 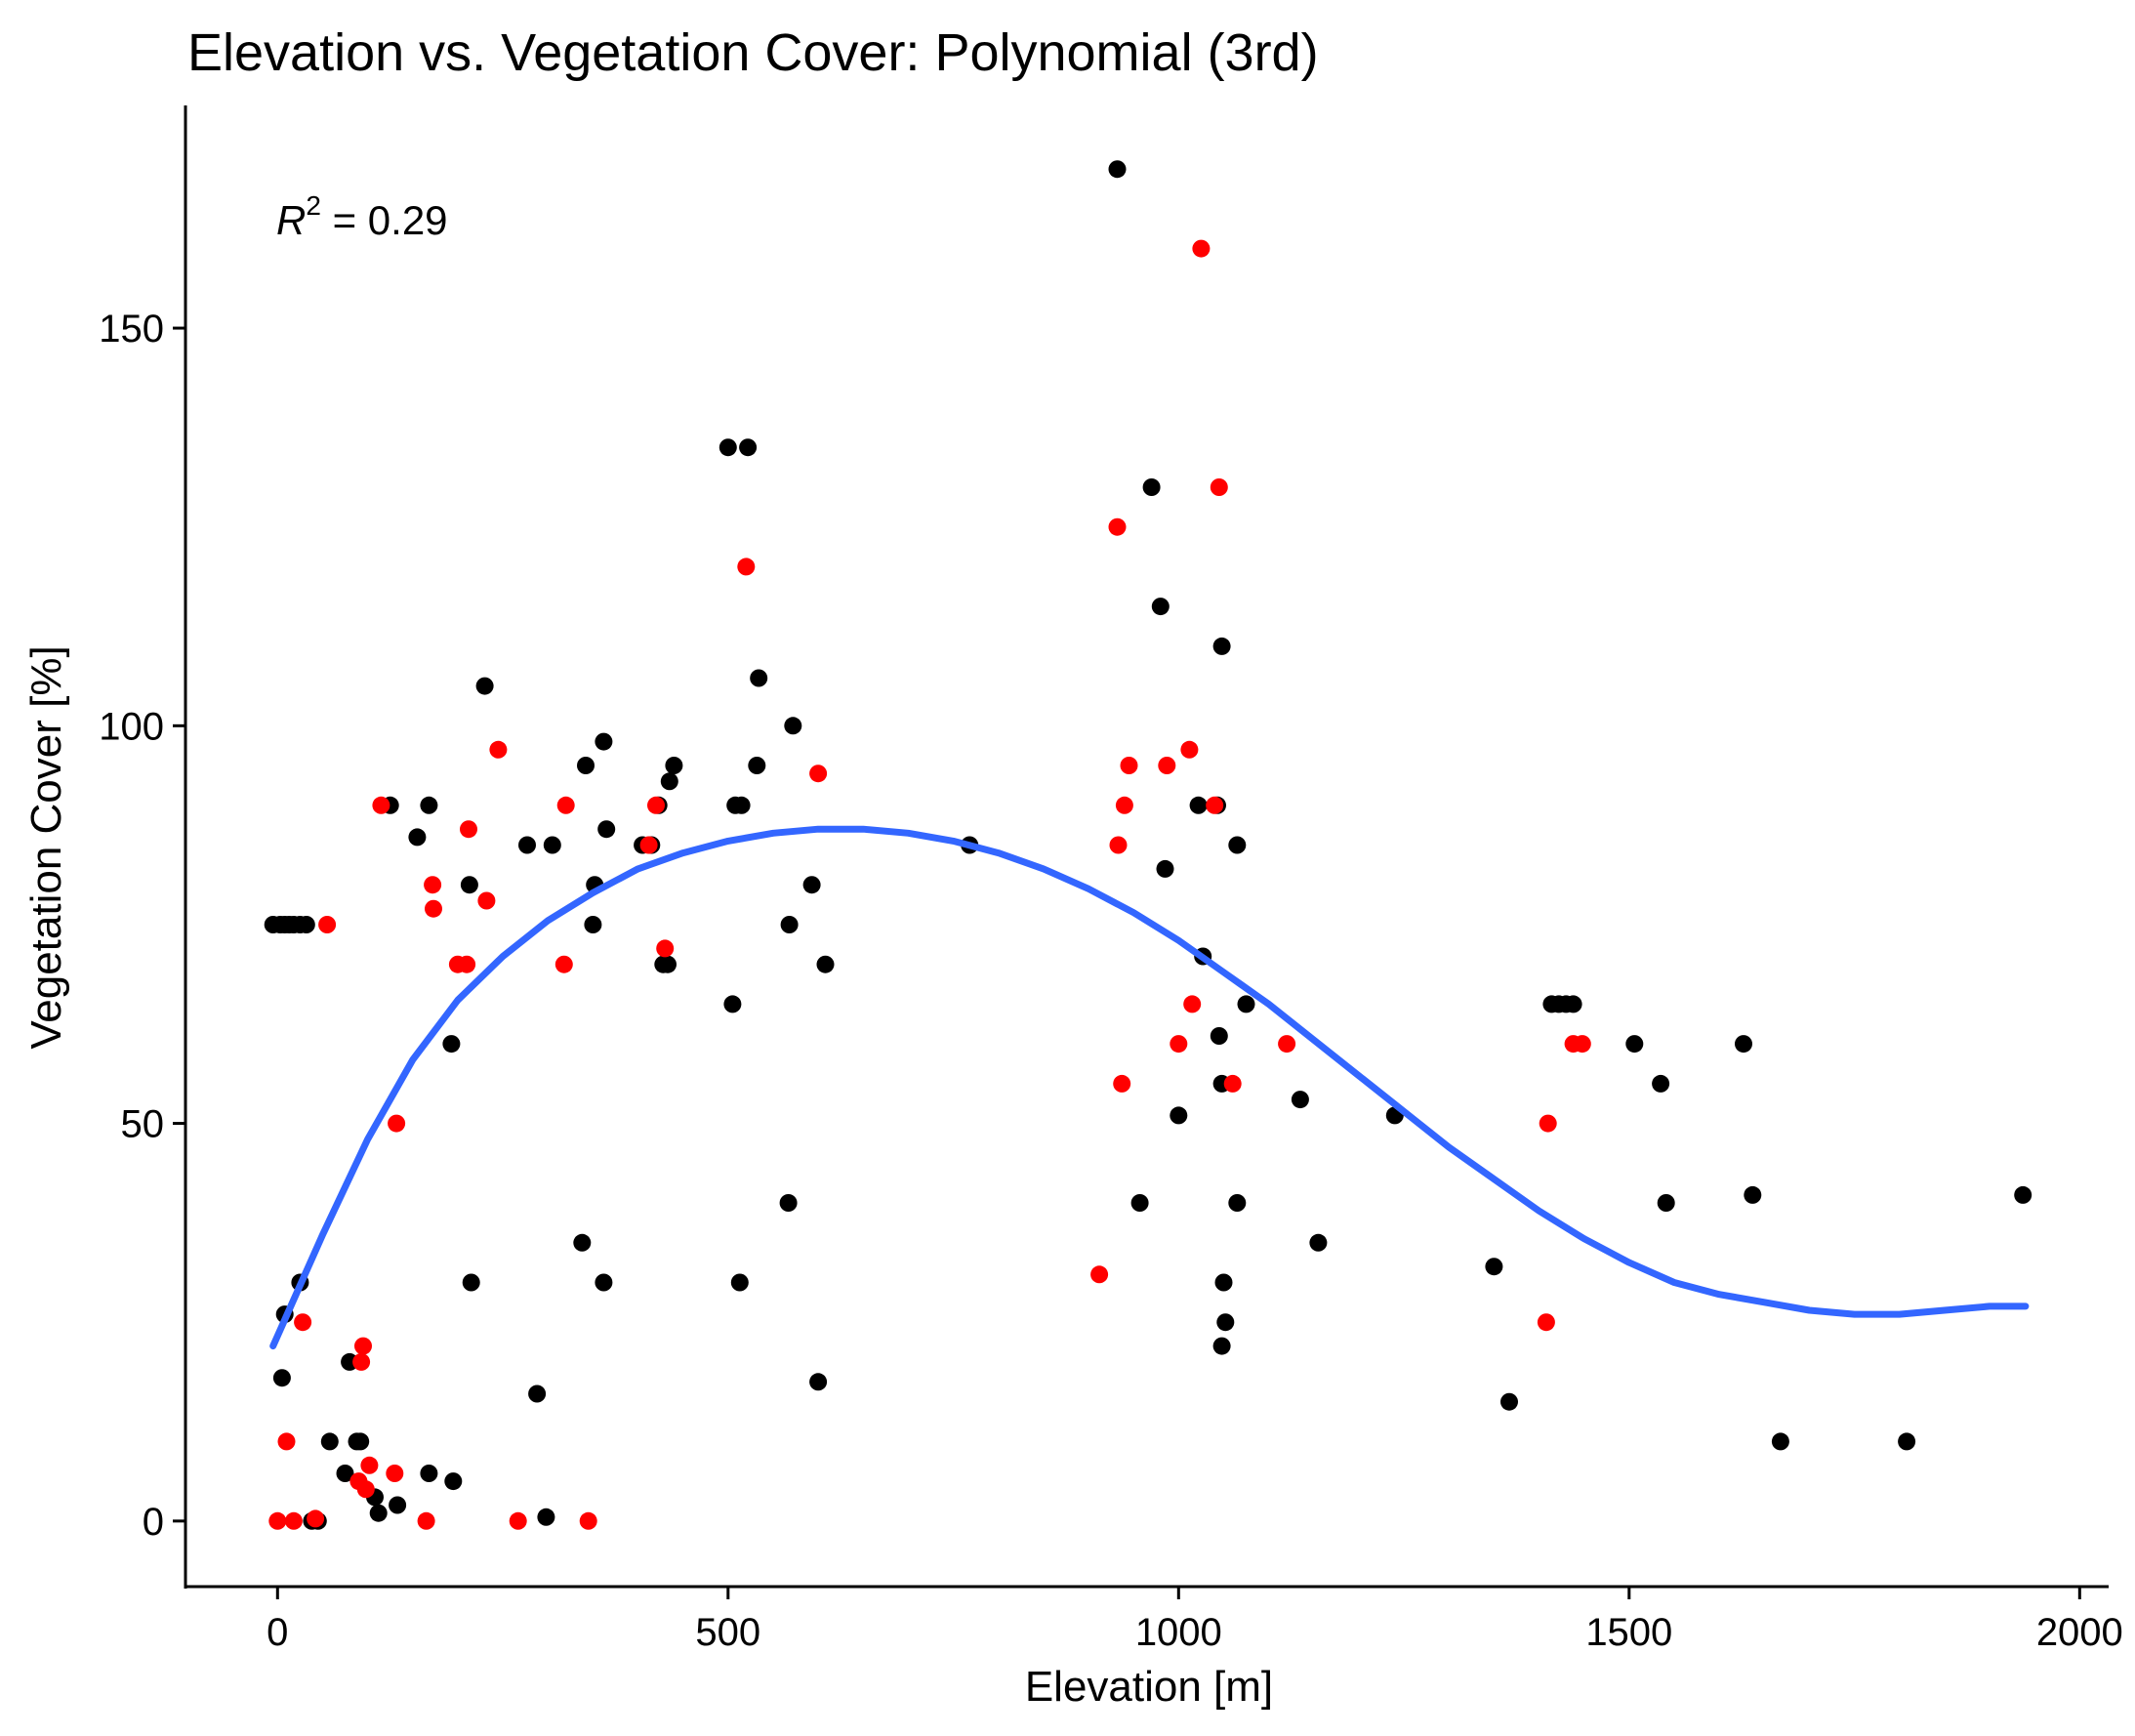 What do you see at coordinates (153, 1522) in the screenshot?
I see `y-tick-label: 0` at bounding box center [153, 1522].